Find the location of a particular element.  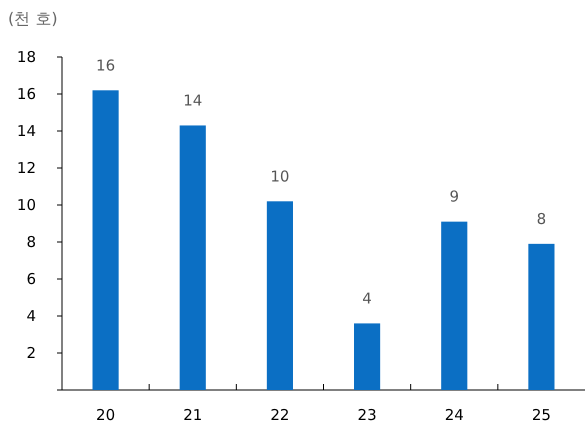

y-tick-label: 18 is located at coordinates (26, 57).